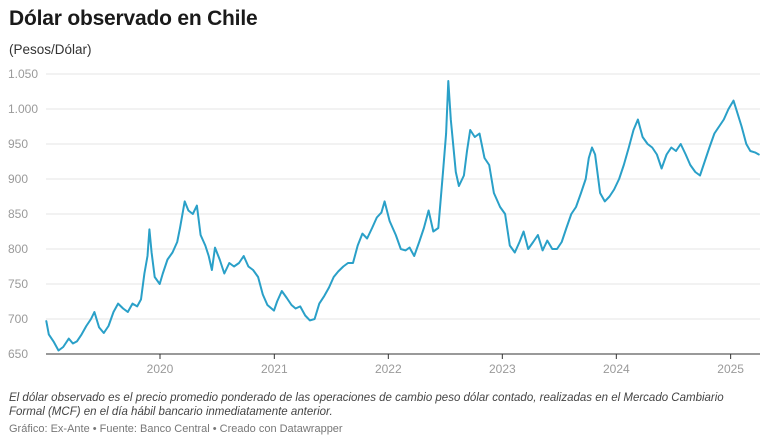 The image size is (768, 445). What do you see at coordinates (133, 18) in the screenshot?
I see `chart-title: Dólar observado en Chile` at bounding box center [133, 18].